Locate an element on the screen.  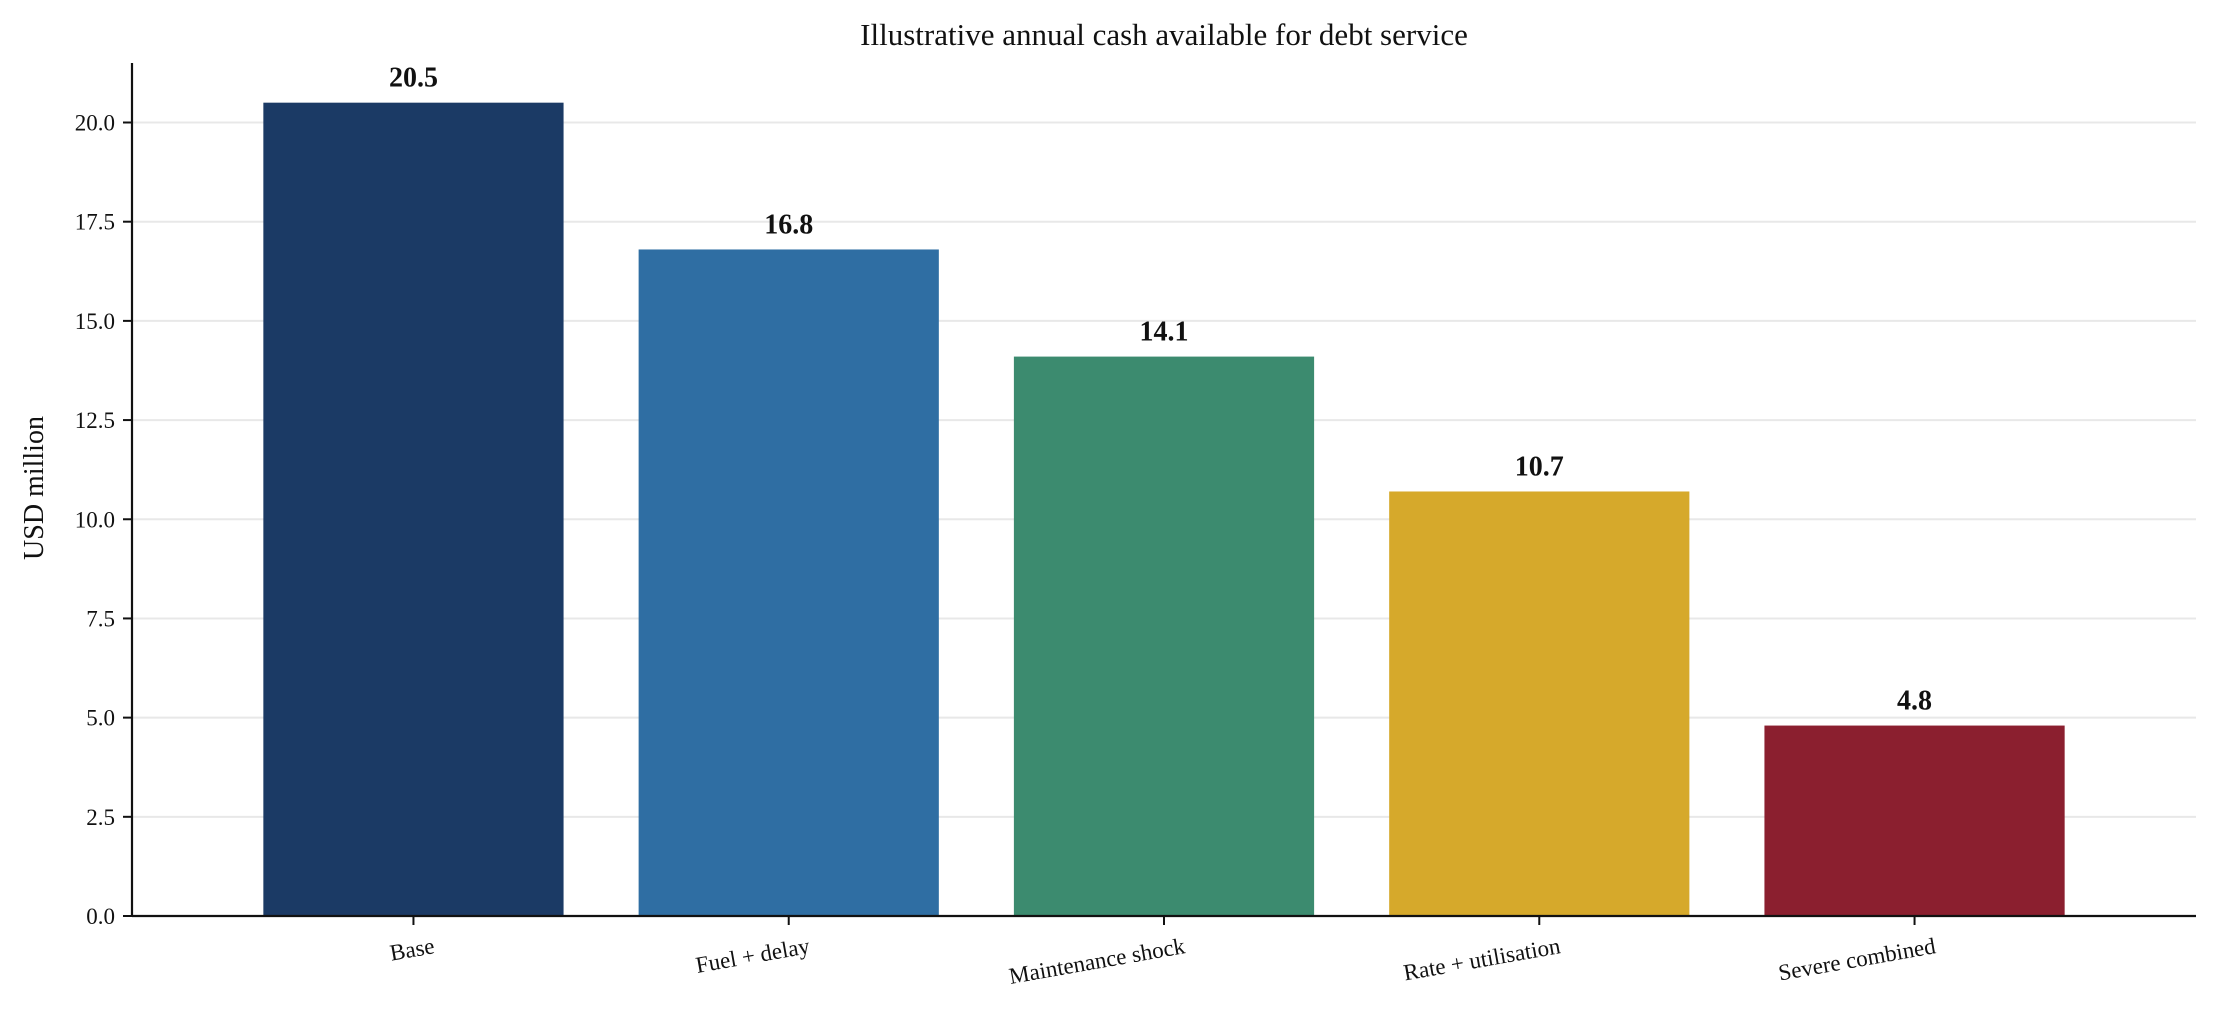
bar-value-label: 4.8 is located at coordinates (1914, 701).